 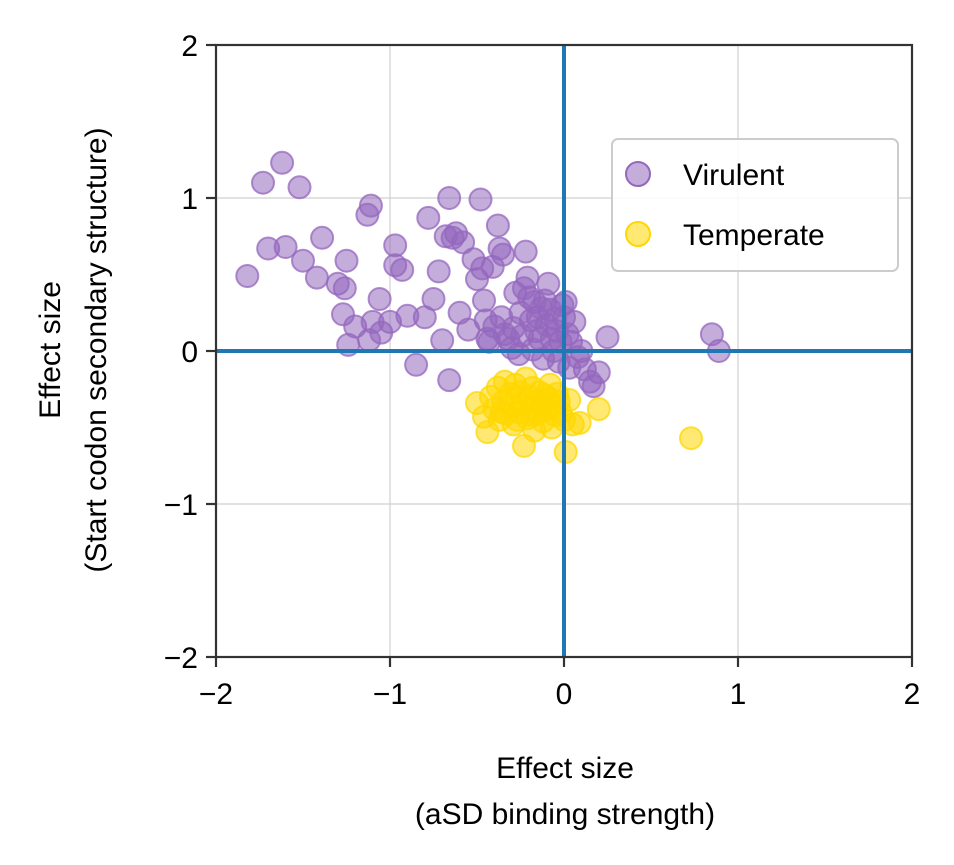 I want to click on legend-box, so click(x=755, y=205).